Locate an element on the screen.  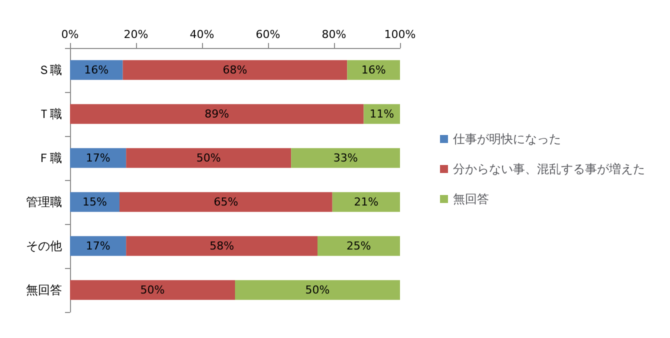
y-tick-label: その他 is located at coordinates (44, 246).